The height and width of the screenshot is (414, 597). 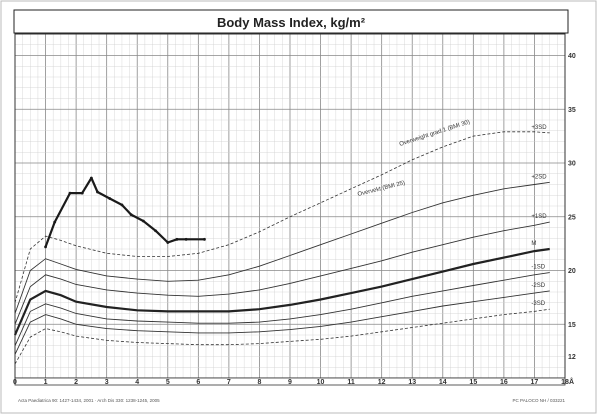 I want to click on curve-label-4: M, so click(x=533, y=244).